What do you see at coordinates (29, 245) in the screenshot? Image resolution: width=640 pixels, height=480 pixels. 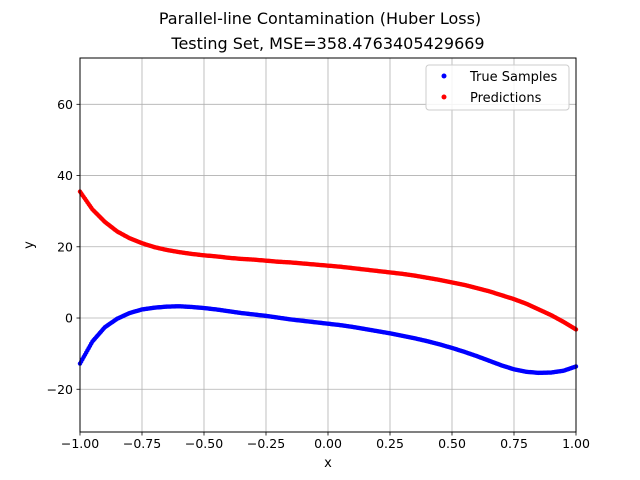 I see `y-axis-label: y` at bounding box center [29, 245].